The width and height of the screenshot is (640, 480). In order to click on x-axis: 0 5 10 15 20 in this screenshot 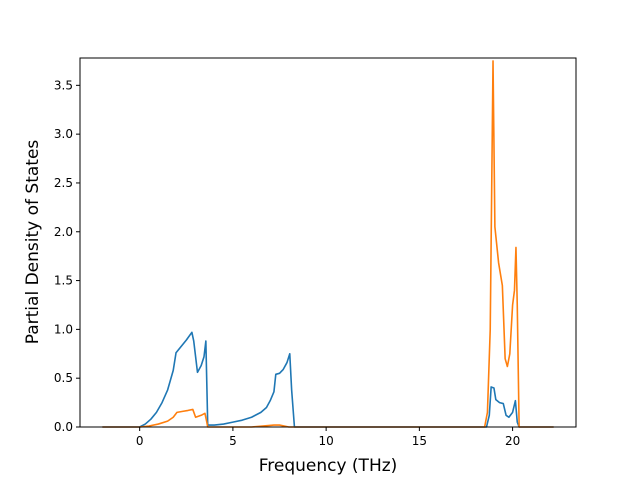, I will do `click(328, 437)`.